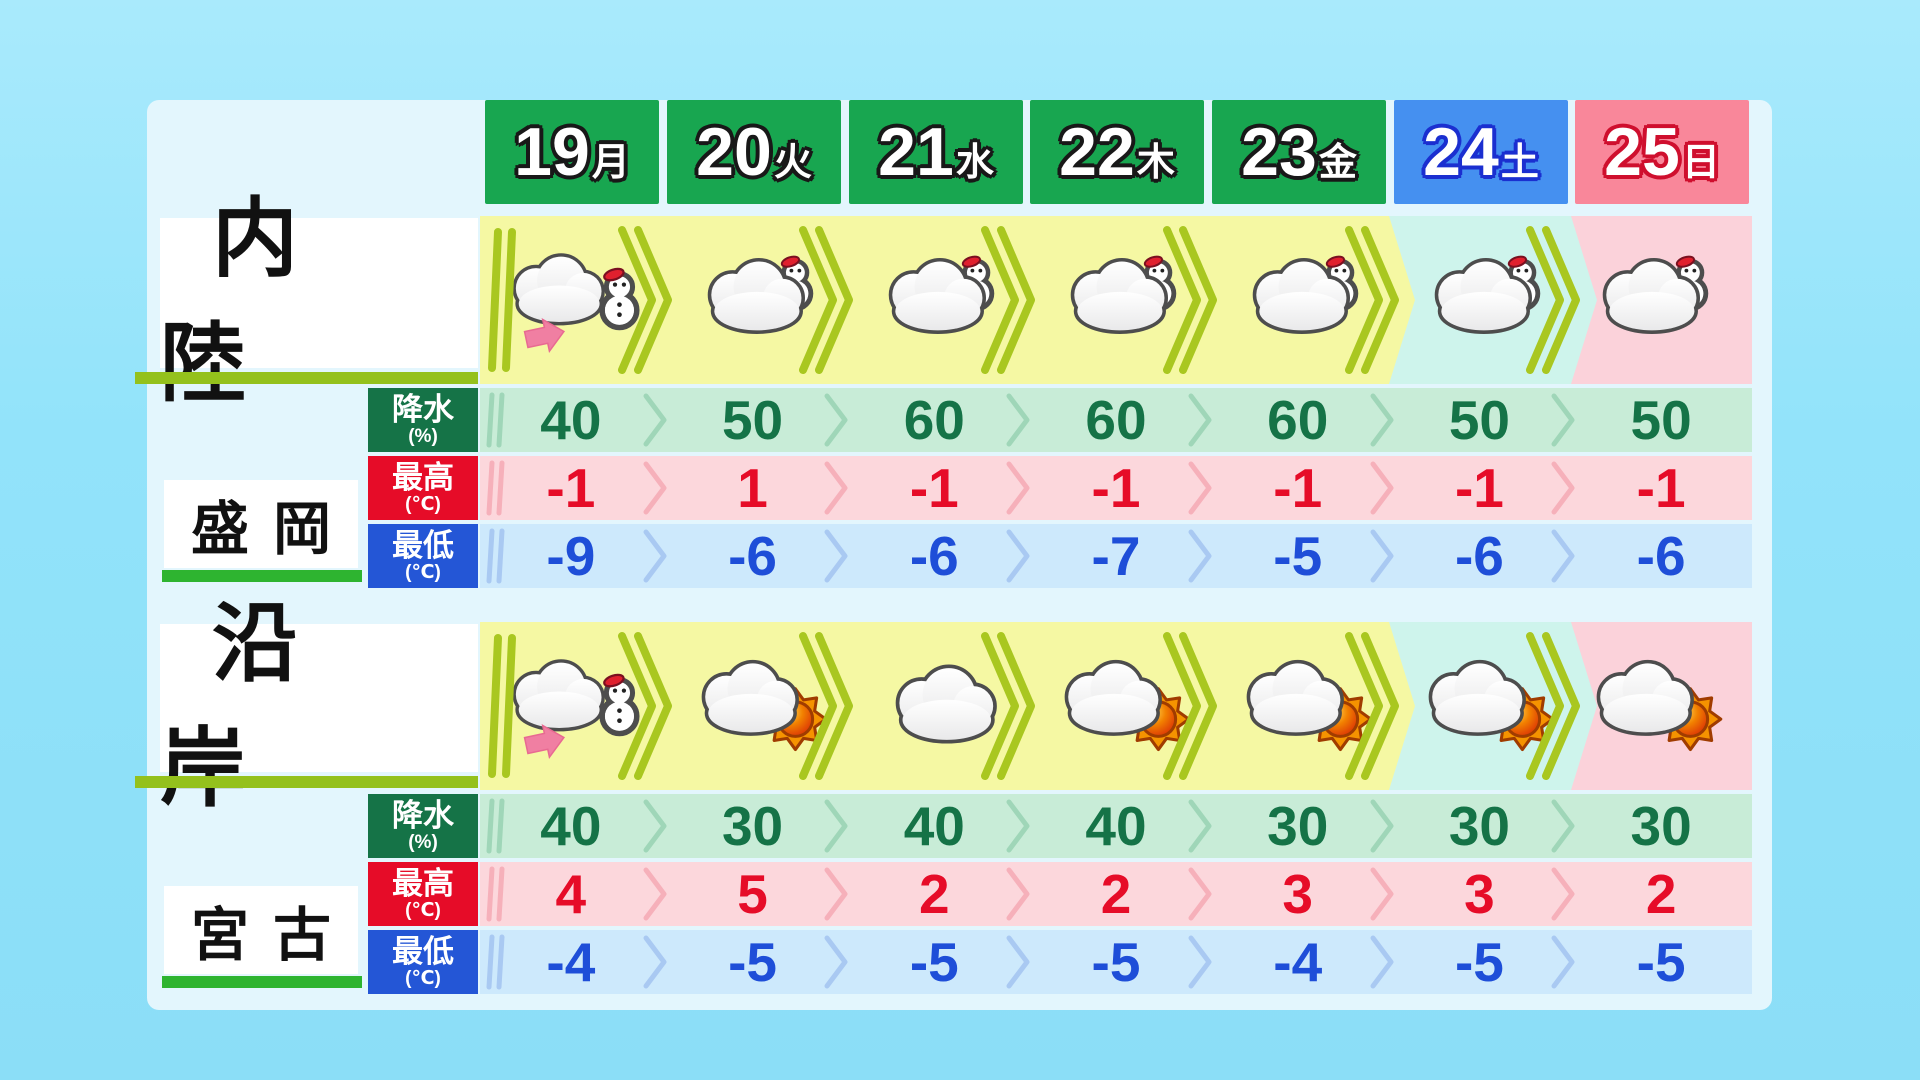  What do you see at coordinates (1155, 163) in the screenshot?
I see `day-of-week: 木` at bounding box center [1155, 163].